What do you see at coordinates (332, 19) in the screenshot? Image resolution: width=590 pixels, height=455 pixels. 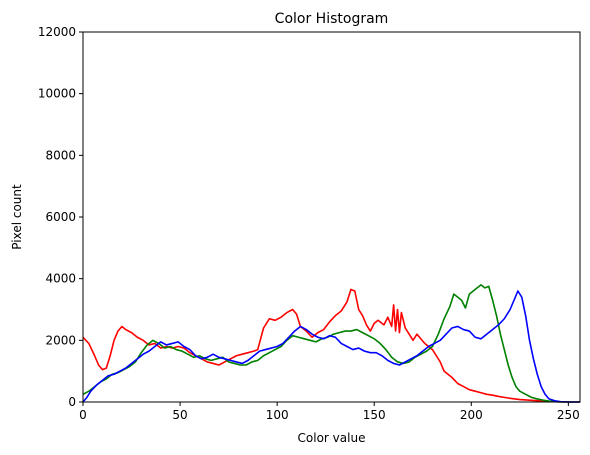 I see `chart-title: Color Histogram` at bounding box center [332, 19].